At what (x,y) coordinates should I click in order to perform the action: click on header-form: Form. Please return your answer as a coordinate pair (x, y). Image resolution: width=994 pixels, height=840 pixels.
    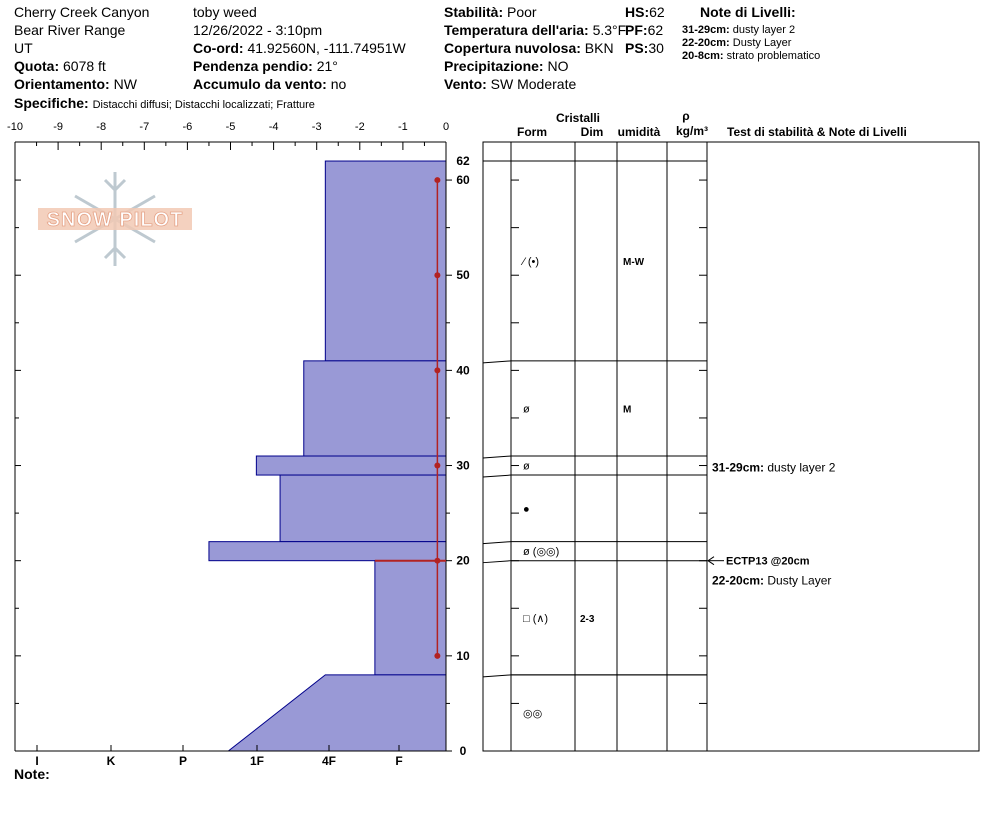
    Looking at the image, I should click on (532, 132).